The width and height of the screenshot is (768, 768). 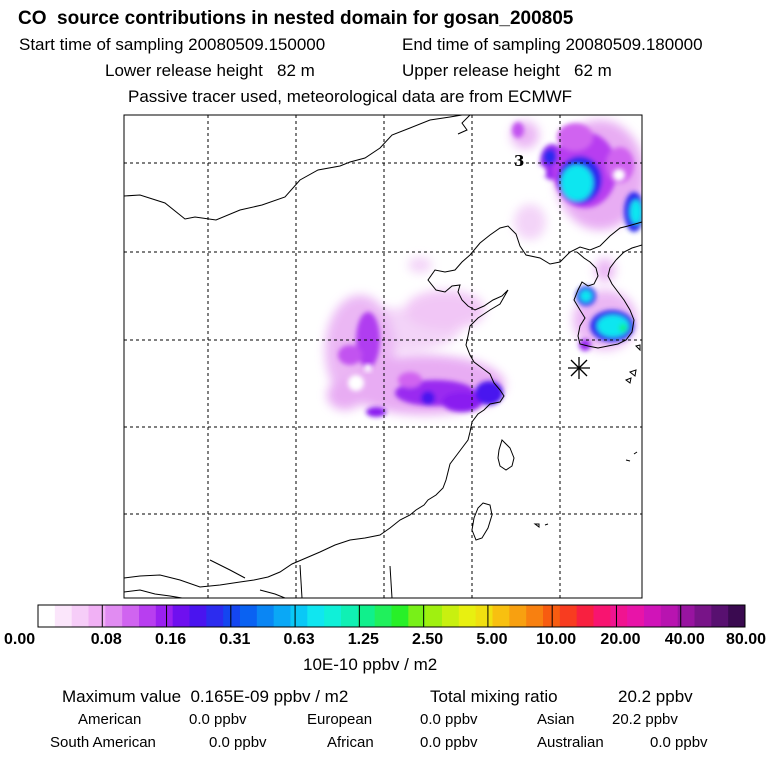 I want to click on colorbar-tick-label: 1.25, so click(x=363, y=639).